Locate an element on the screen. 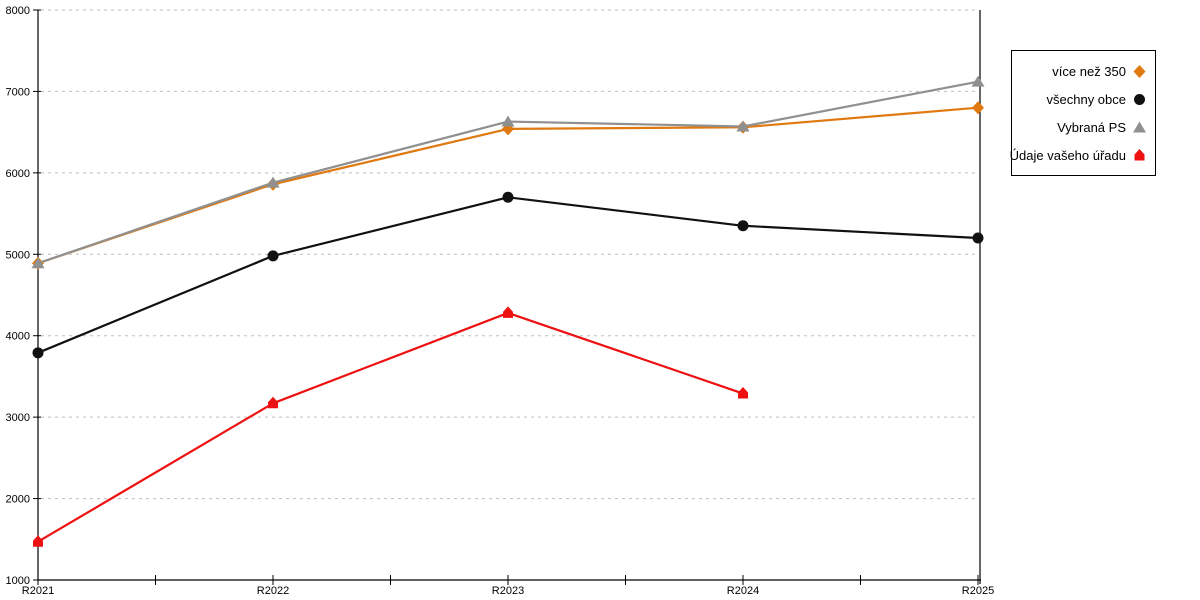 The width and height of the screenshot is (1200, 600). legend-label: všechny obce is located at coordinates (1086, 99).